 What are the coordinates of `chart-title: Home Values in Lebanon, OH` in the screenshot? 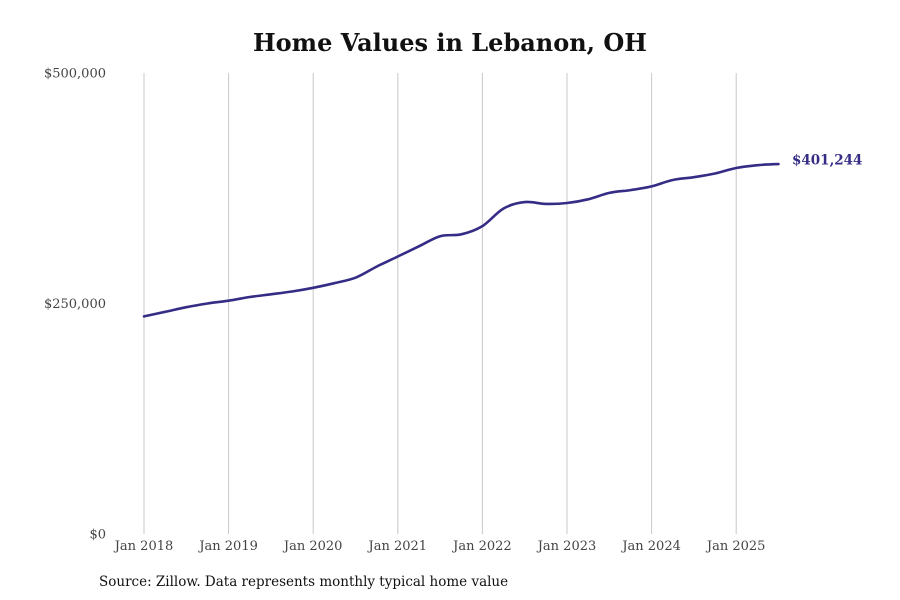 It's located at (450, 42).